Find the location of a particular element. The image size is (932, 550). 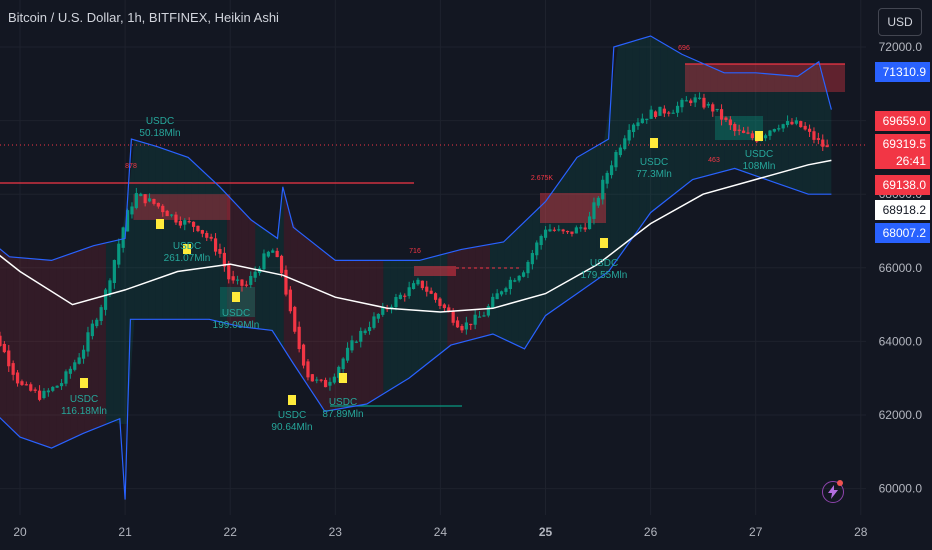

x-tick-label: 20 is located at coordinates (20, 532).